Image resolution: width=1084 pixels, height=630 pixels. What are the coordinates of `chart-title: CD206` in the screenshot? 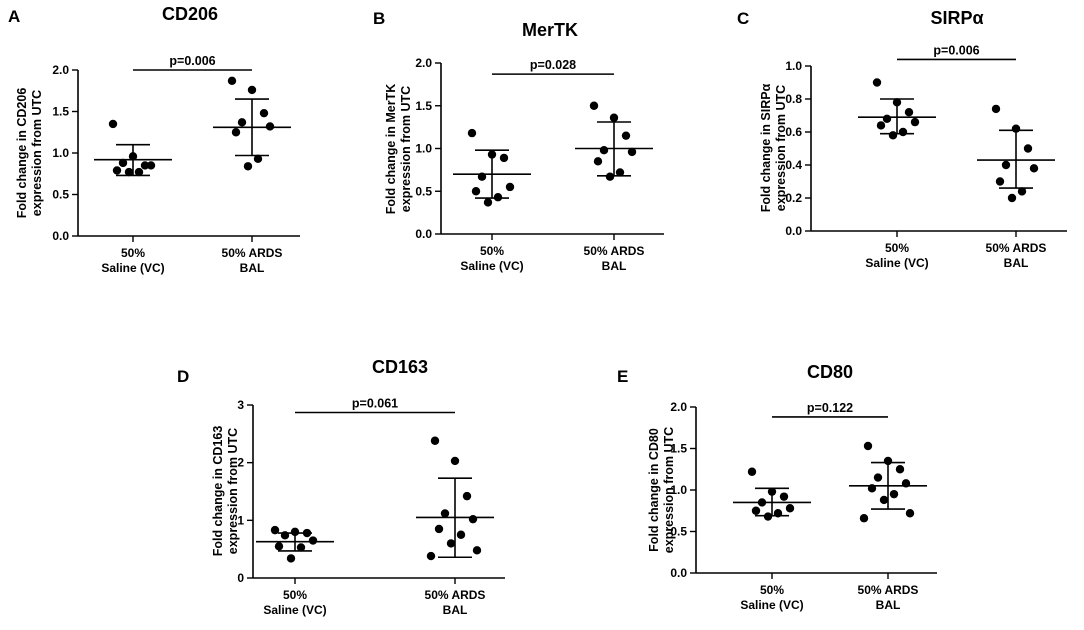 It's located at (190, 14).